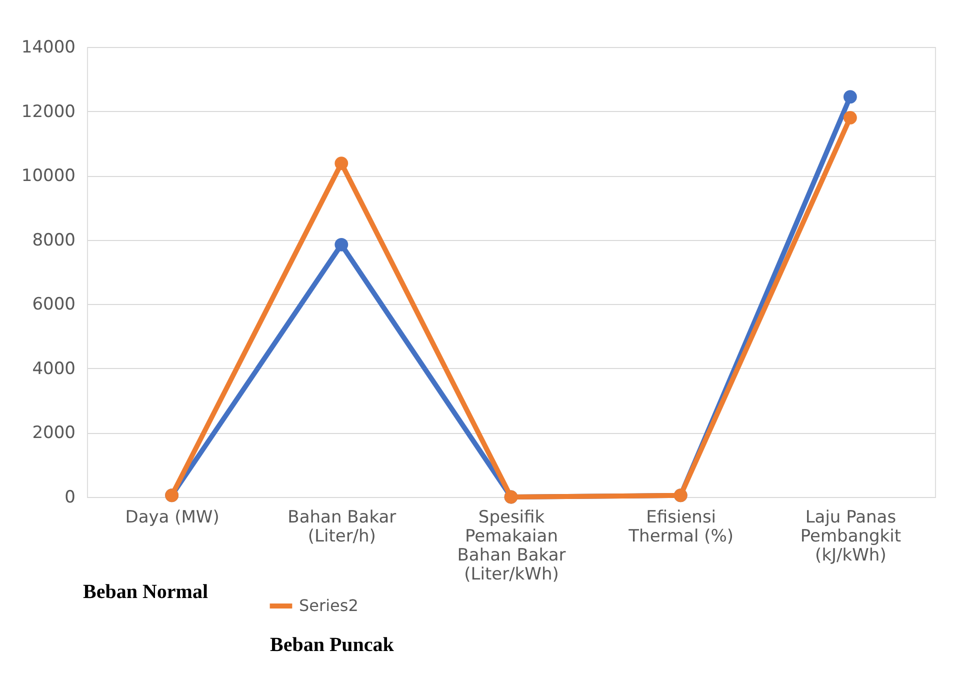 This screenshot has width=964, height=693. Describe the element at coordinates (172, 518) in the screenshot. I see `x-tick-label: Daya (MW)` at that location.